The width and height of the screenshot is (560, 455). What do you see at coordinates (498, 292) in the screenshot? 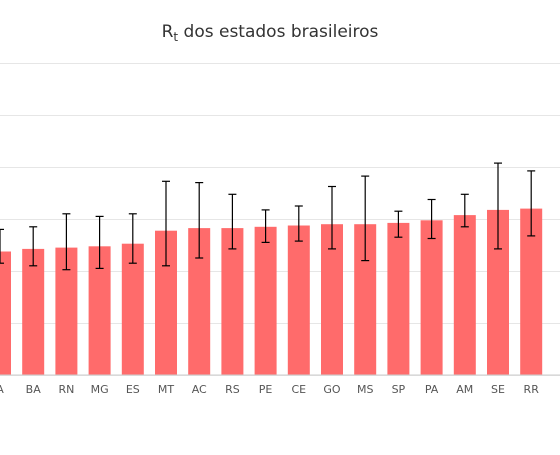
I see `bar-se` at bounding box center [498, 292].